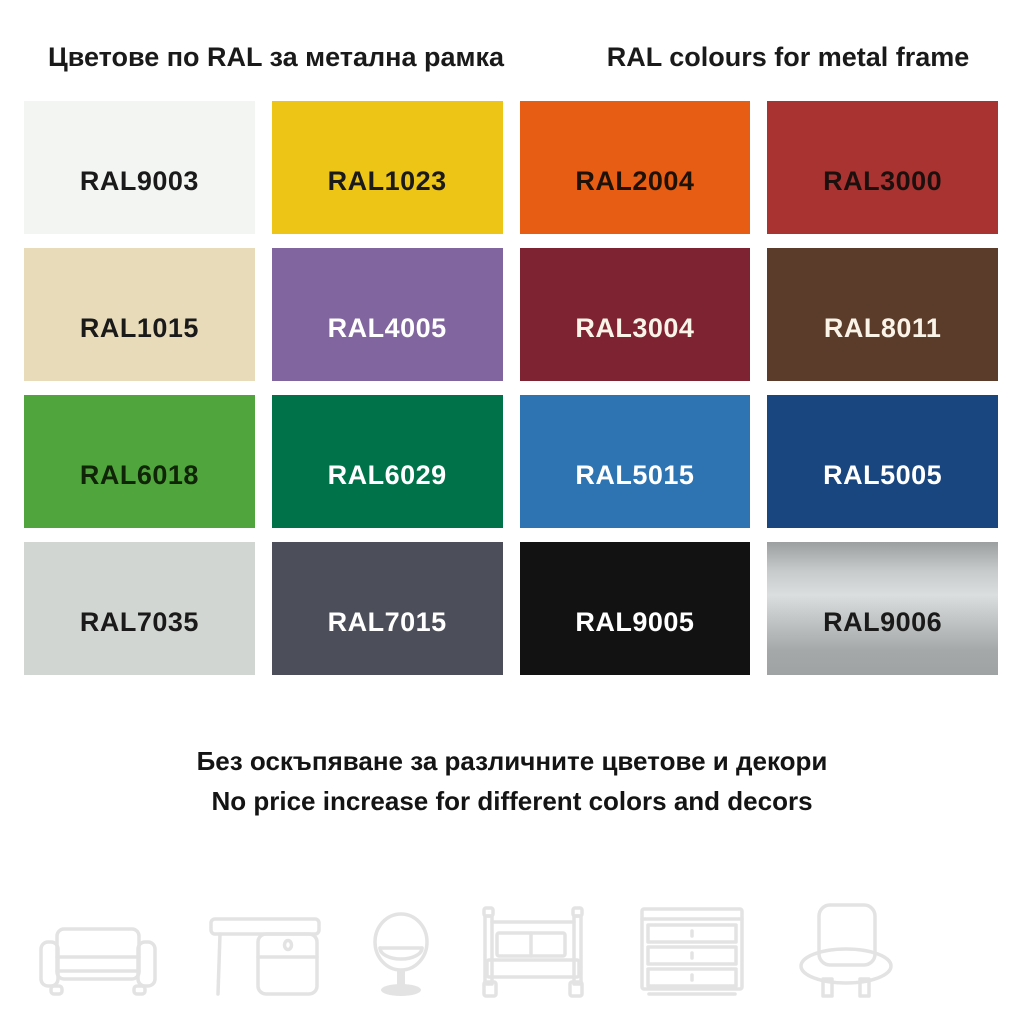 This screenshot has height=1024, width=1024. Describe the element at coordinates (139, 328) in the screenshot. I see `swatch-code-label: RAL1015` at that location.